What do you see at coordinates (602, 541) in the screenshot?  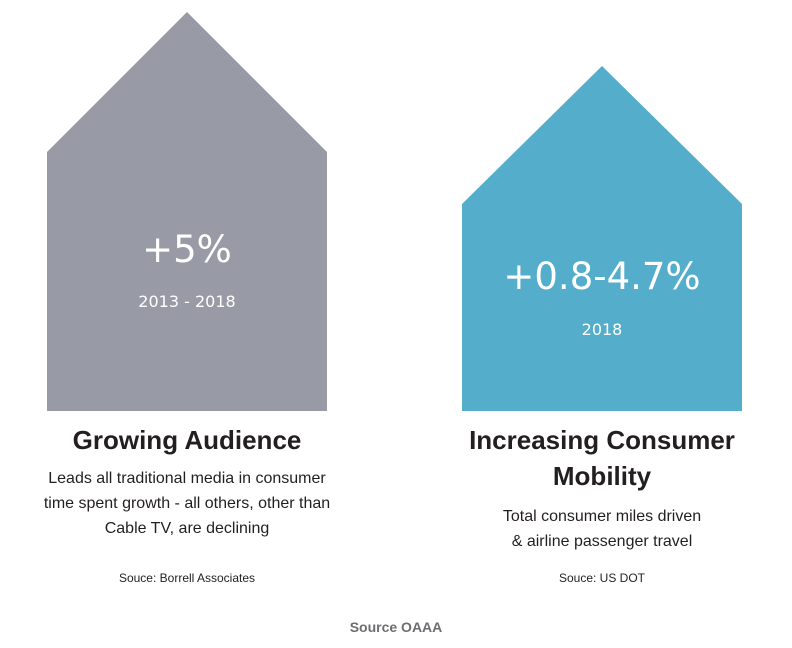 I see `description-line: & airline passenger travel` at bounding box center [602, 541].